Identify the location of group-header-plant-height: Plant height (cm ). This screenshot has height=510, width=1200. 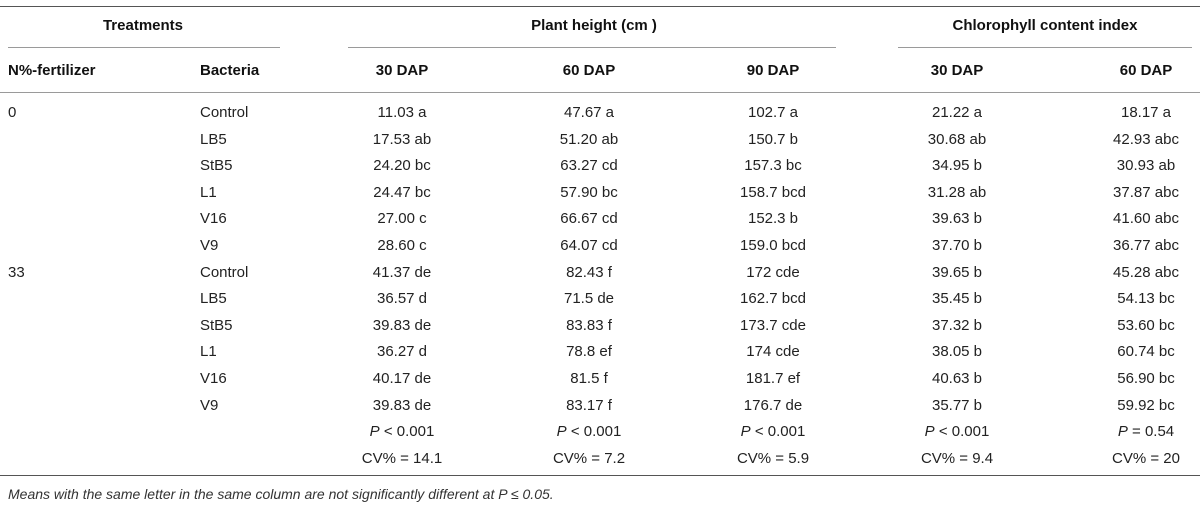
(594, 25).